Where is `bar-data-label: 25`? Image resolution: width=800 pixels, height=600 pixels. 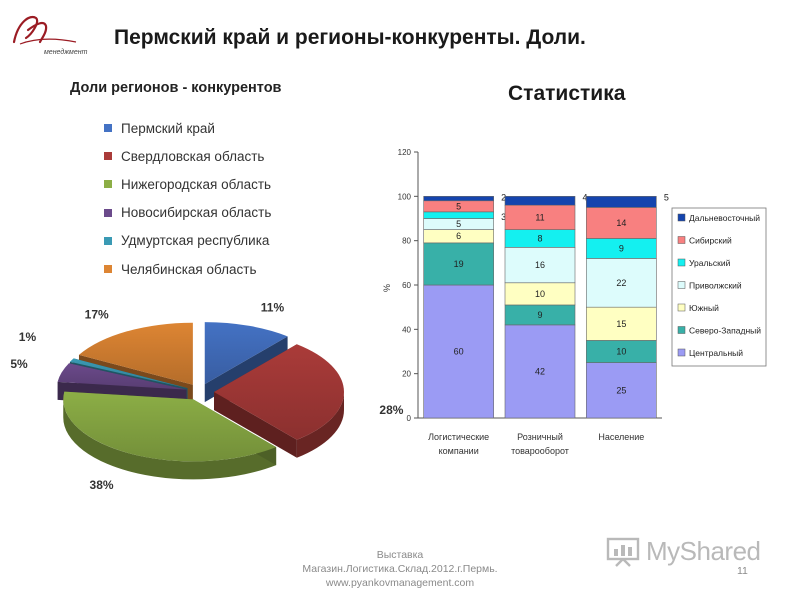 bar-data-label: 25 is located at coordinates (621, 390).